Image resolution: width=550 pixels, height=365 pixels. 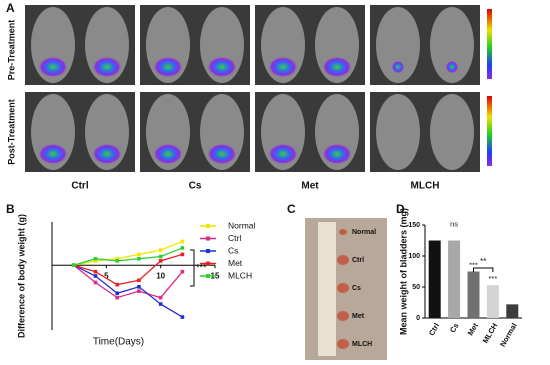 What do you see at coordinates (242, 225) in the screenshot?
I see `legend-label: Normal` at bounding box center [242, 225].